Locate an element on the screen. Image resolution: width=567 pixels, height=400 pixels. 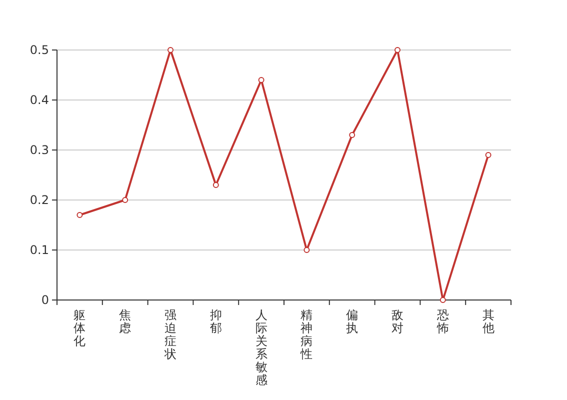
x-tick-label: 敌对 is located at coordinates (398, 321).